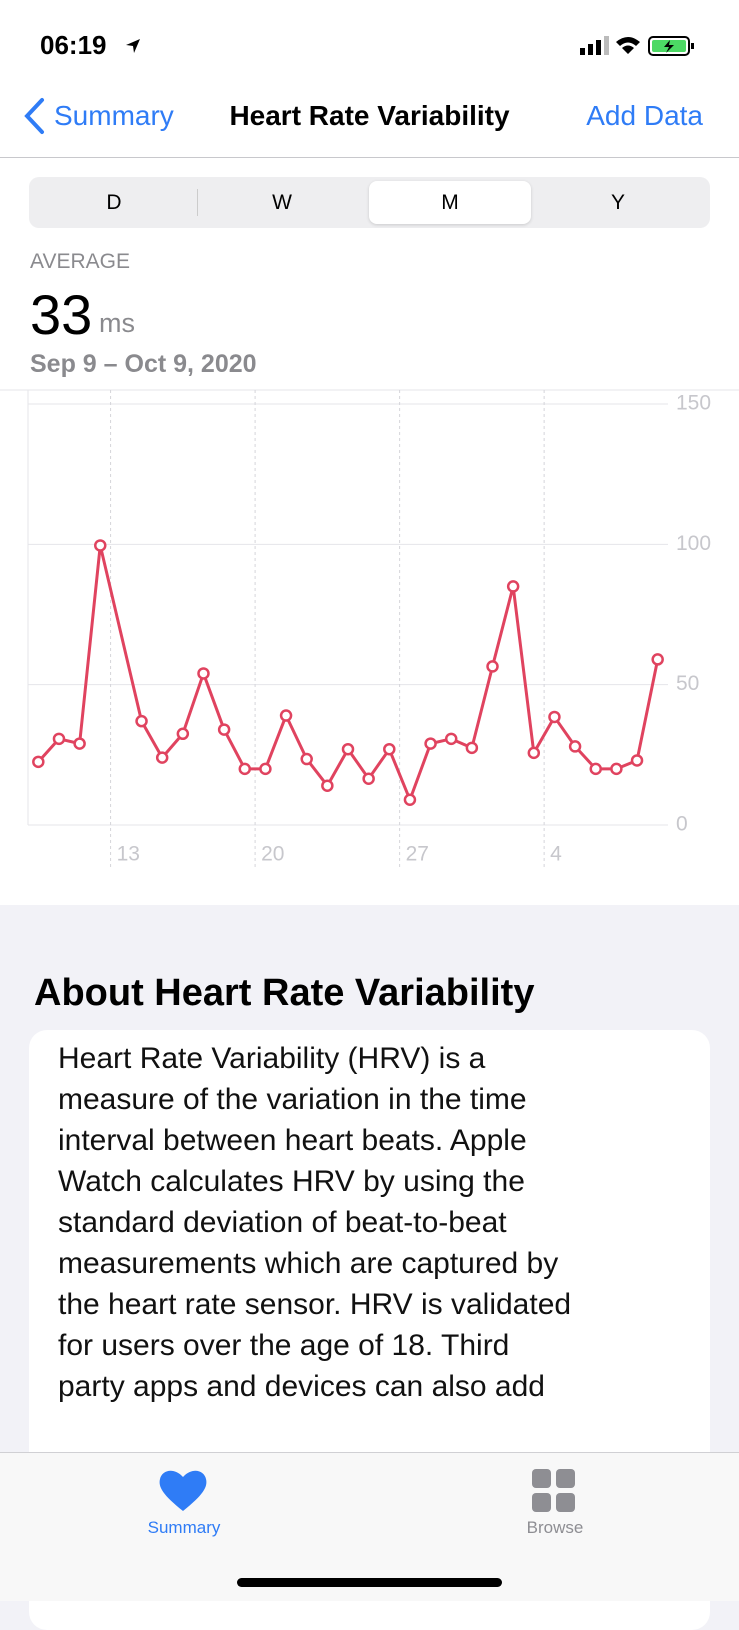 The image size is (739, 1630). I want to click on about-text: for users over the age of 18. Third, so click(284, 1345).